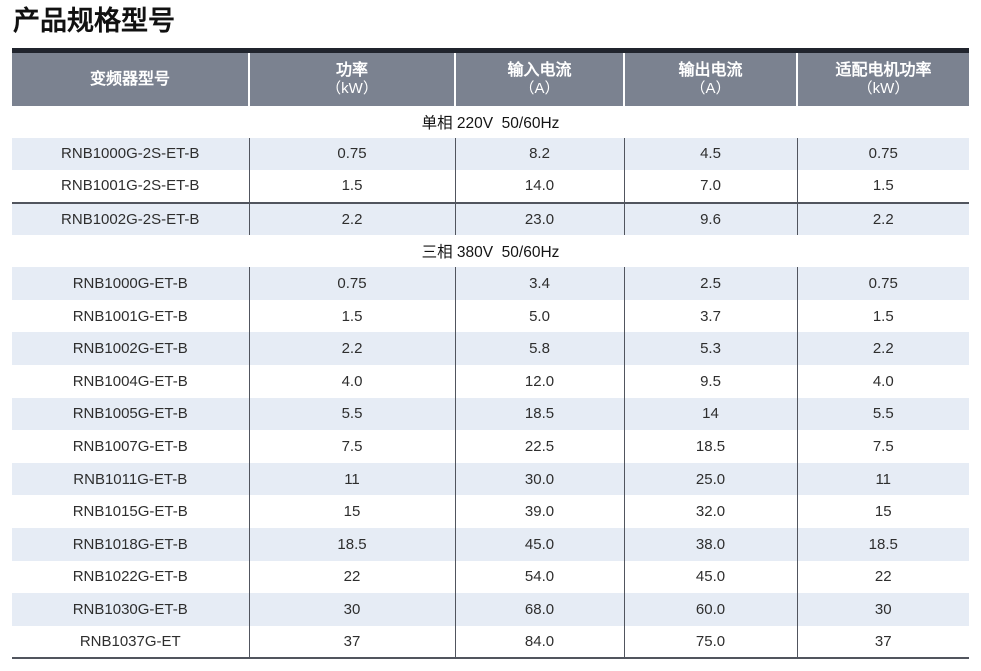  I want to click on col-header-input-current-label: 输入电流, so click(539, 71).